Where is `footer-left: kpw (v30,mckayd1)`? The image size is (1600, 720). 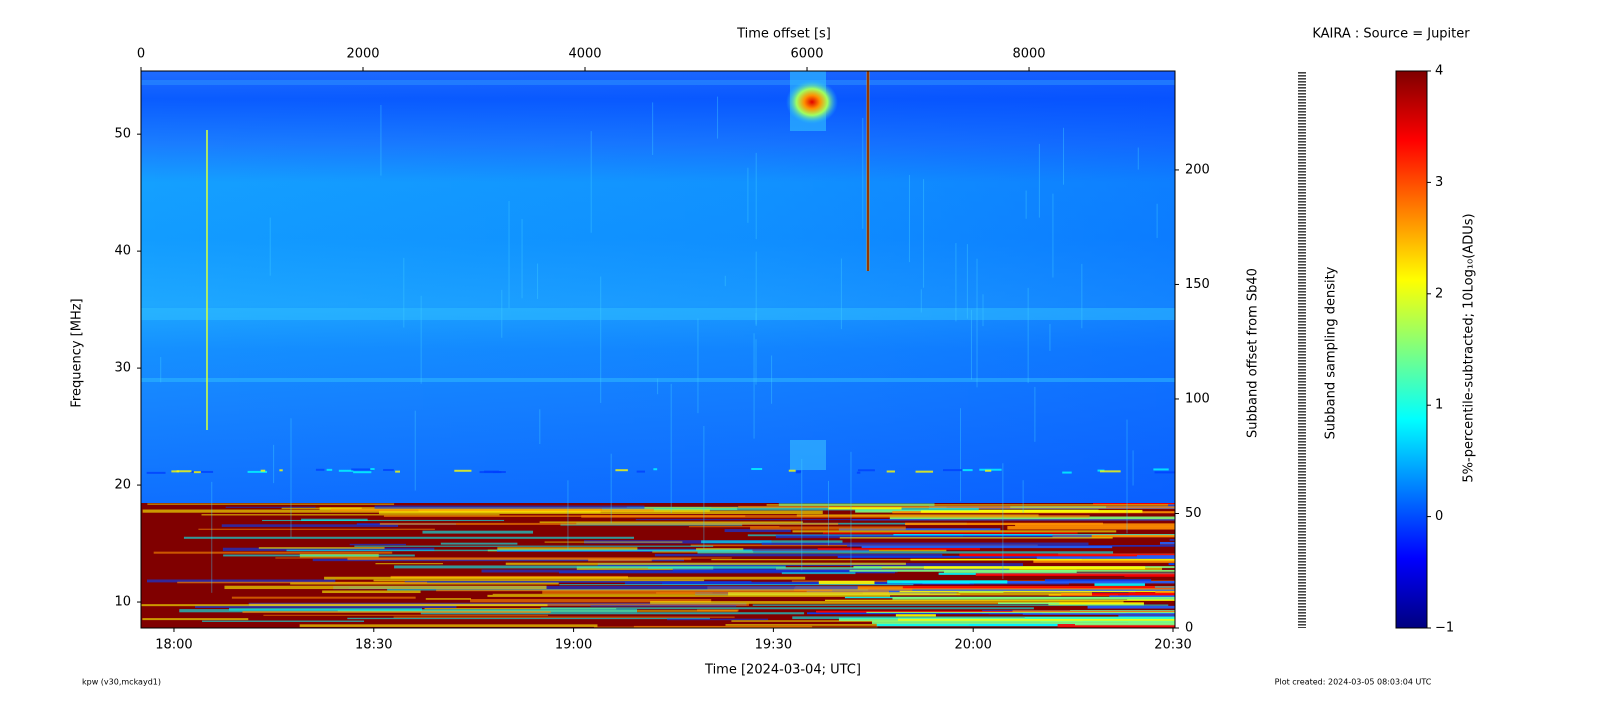
footer-left: kpw (v30,mckayd1) is located at coordinates (121, 682).